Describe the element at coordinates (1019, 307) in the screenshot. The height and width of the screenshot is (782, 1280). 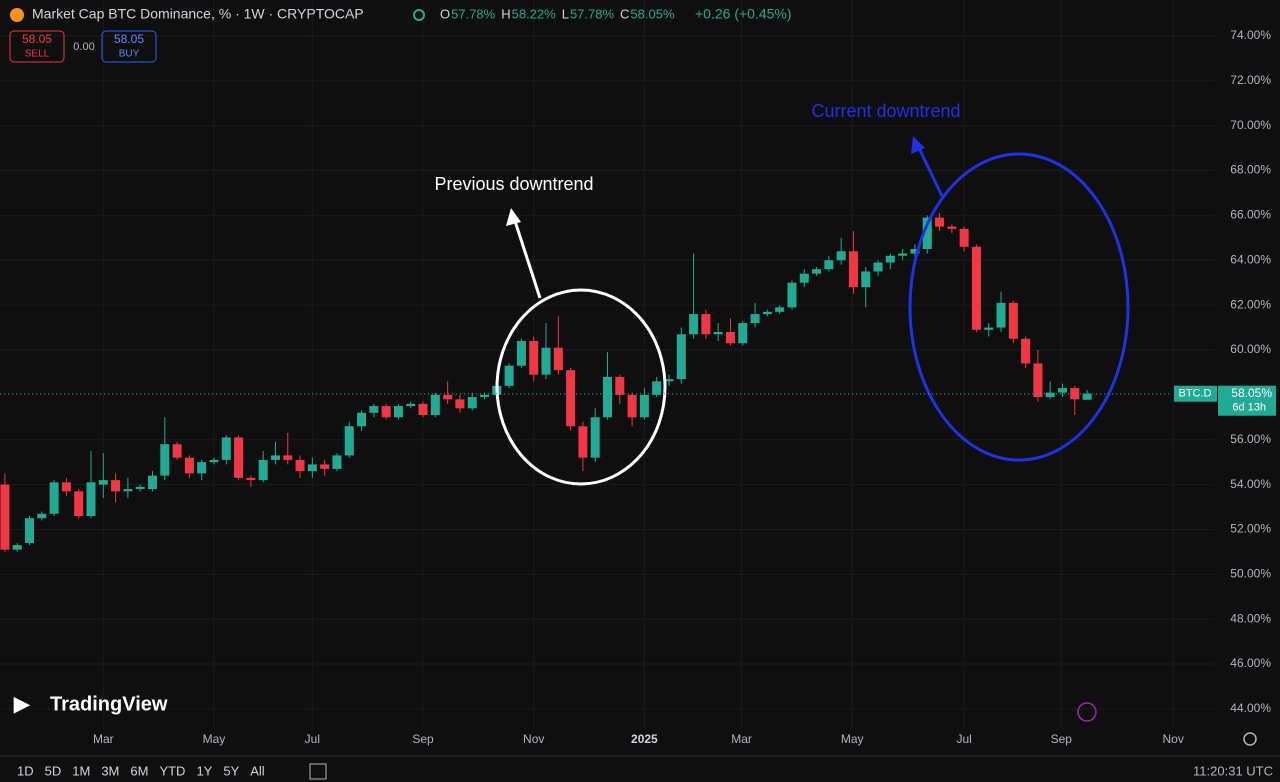
I see `current-circle` at that location.